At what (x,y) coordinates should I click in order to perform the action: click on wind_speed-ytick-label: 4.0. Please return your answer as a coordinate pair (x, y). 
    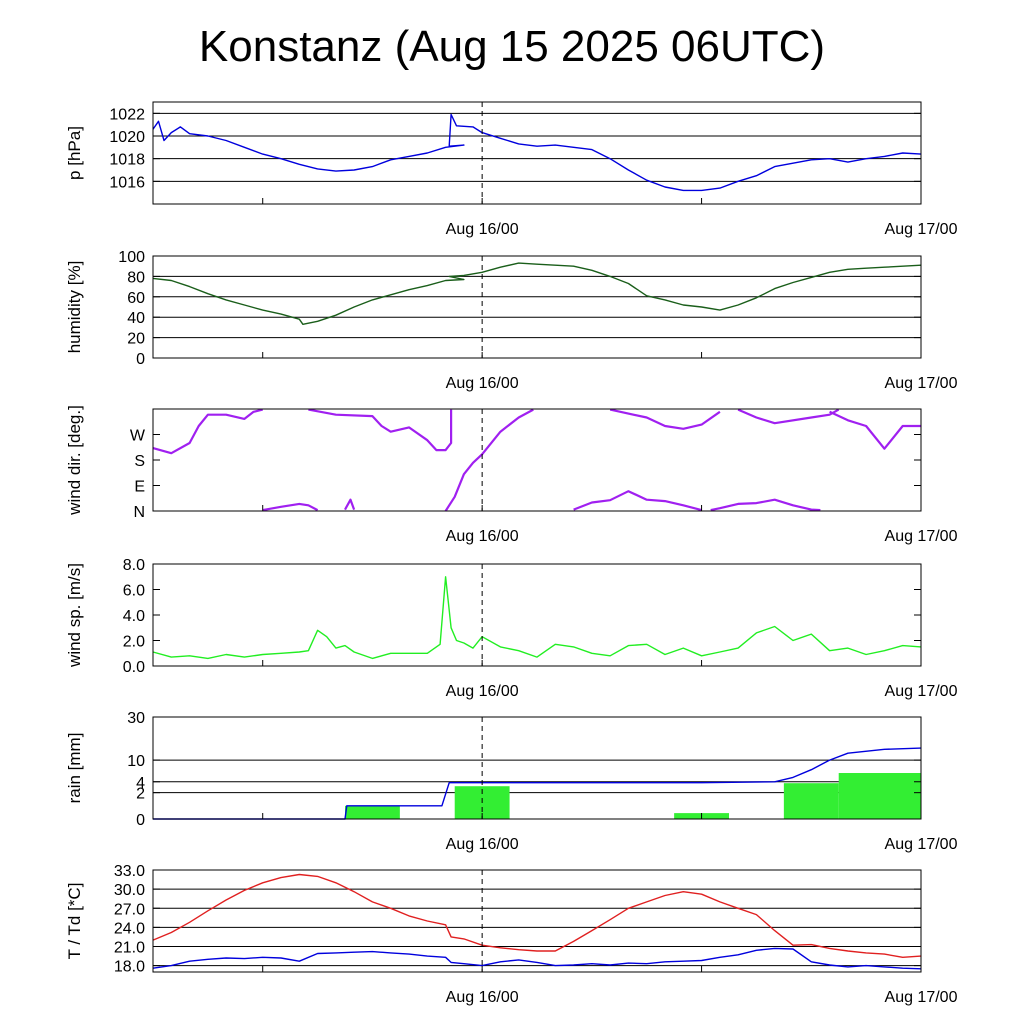
    Looking at the image, I should click on (134, 616).